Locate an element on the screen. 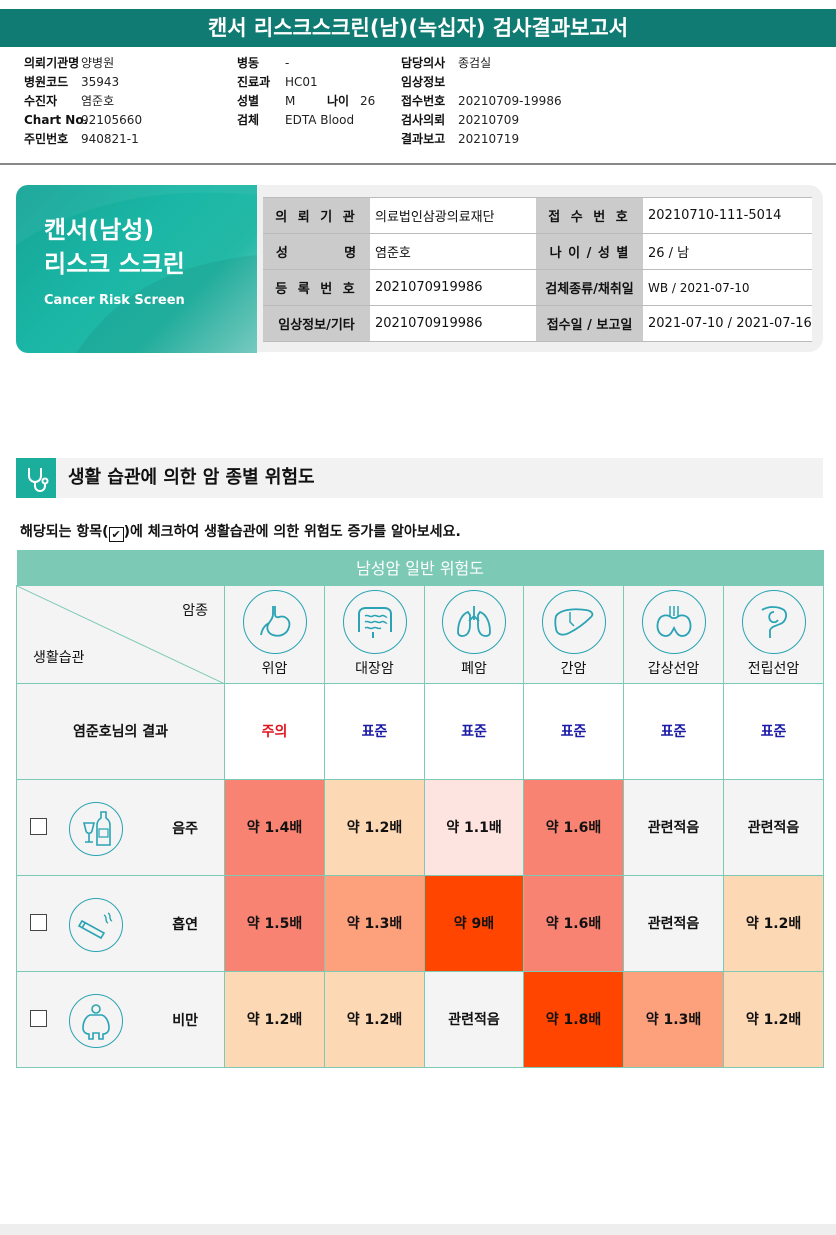 The width and height of the screenshot is (836, 1235). info-key: 나 이 / 성 별 is located at coordinates (589, 251).